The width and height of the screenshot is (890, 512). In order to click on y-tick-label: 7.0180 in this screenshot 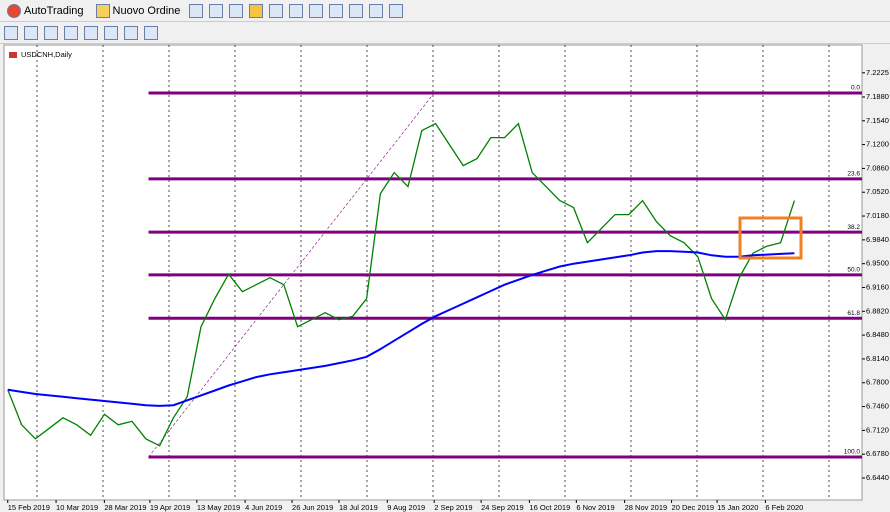, I will do `click(877, 215)`.